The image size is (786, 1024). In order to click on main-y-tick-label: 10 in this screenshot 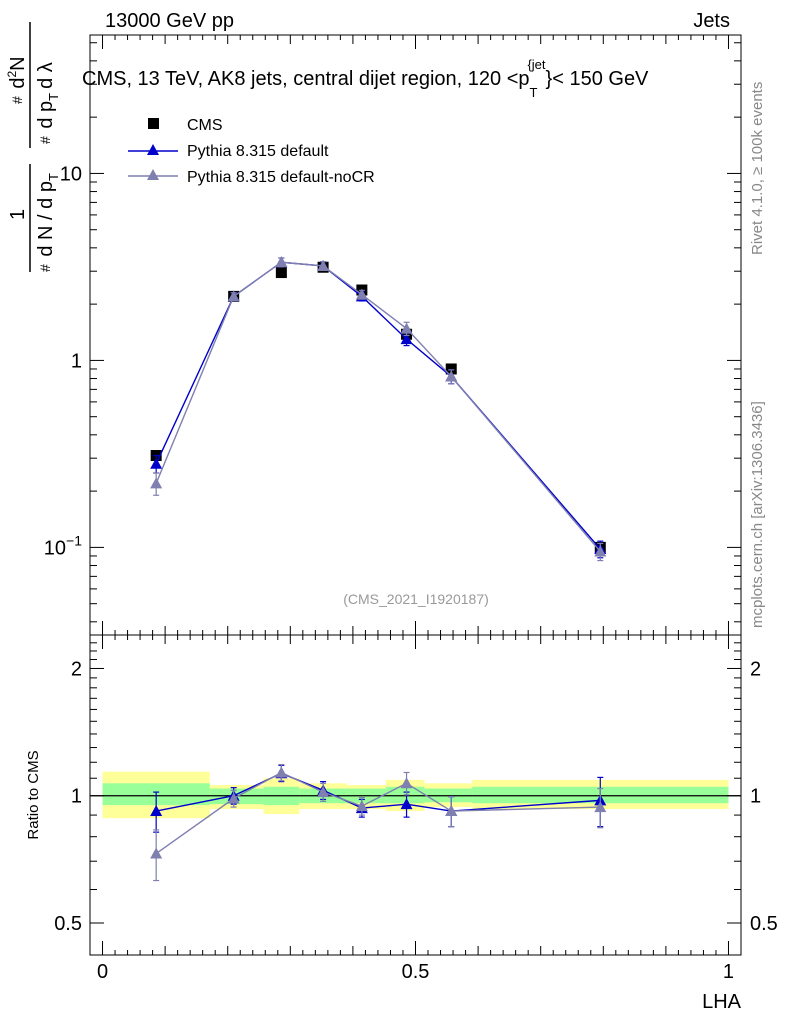, I will do `click(71, 174)`.